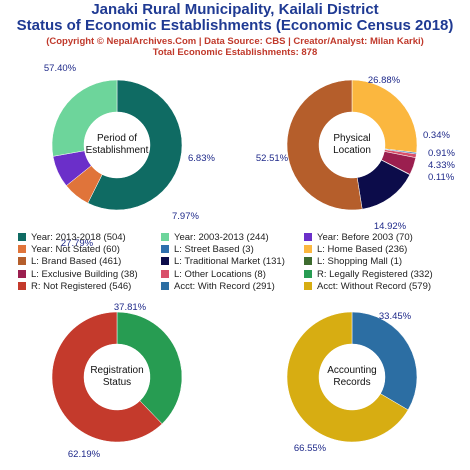 This screenshot has height=470, width=470. What do you see at coordinates (351, 370) in the screenshot?
I see `donut-4-center-label: Accounting` at bounding box center [351, 370].